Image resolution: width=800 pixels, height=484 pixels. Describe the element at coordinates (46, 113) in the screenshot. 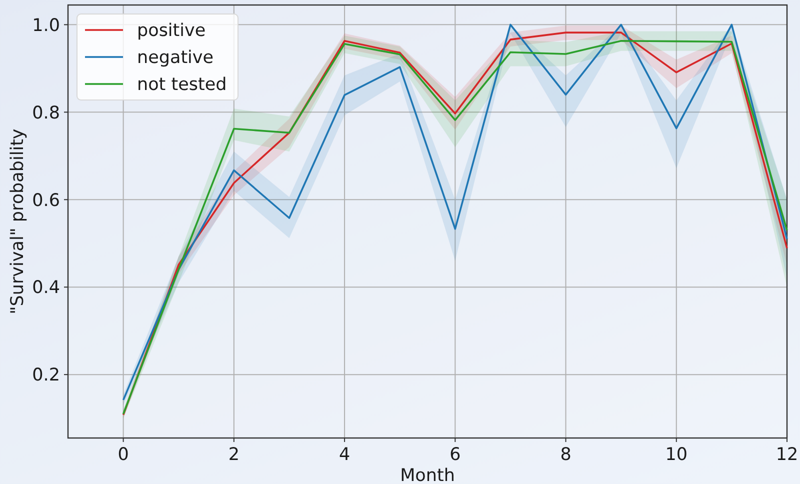

I see `y-tick-label: 0.8` at that location.